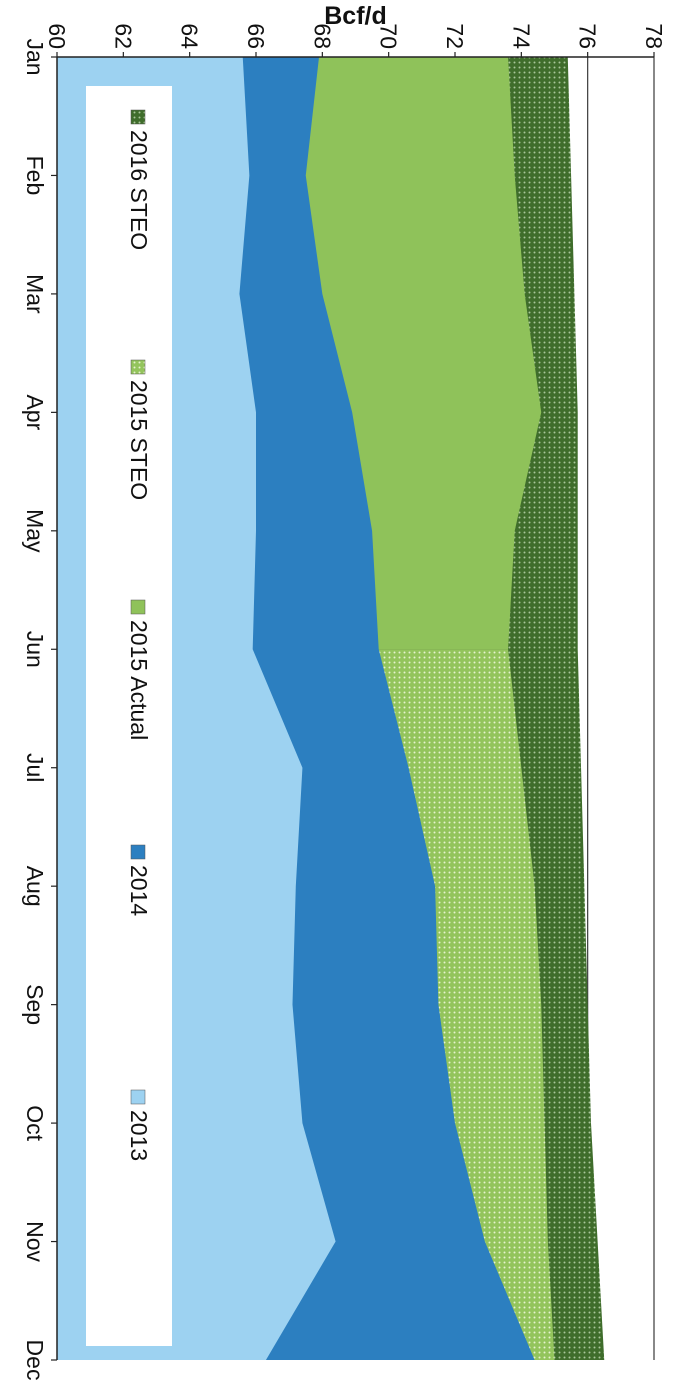 The image size is (682, 1388). What do you see at coordinates (654, 36) in the screenshot?
I see `y-tick-label-78: 78` at bounding box center [654, 36].